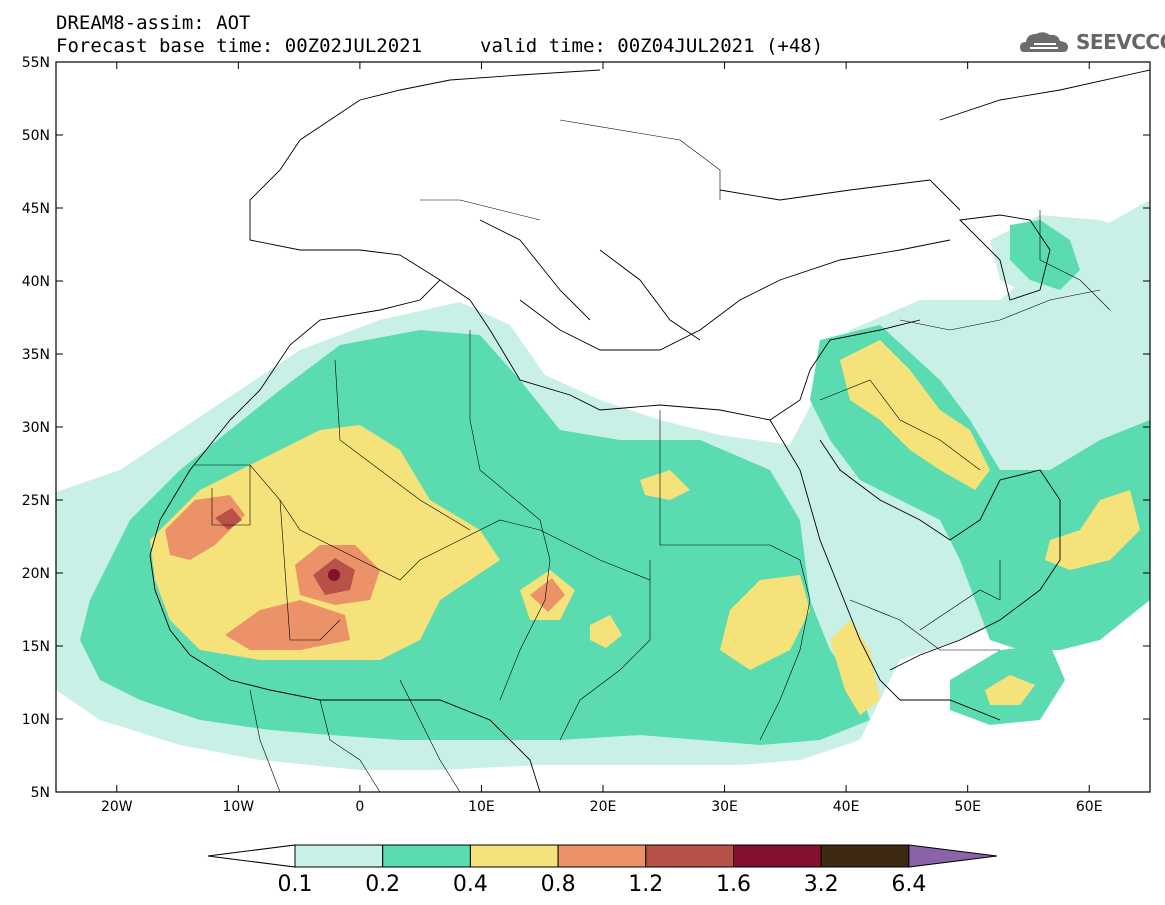 This screenshot has width=1165, height=905. I want to click on colorbar-label: 1.6, so click(733, 884).